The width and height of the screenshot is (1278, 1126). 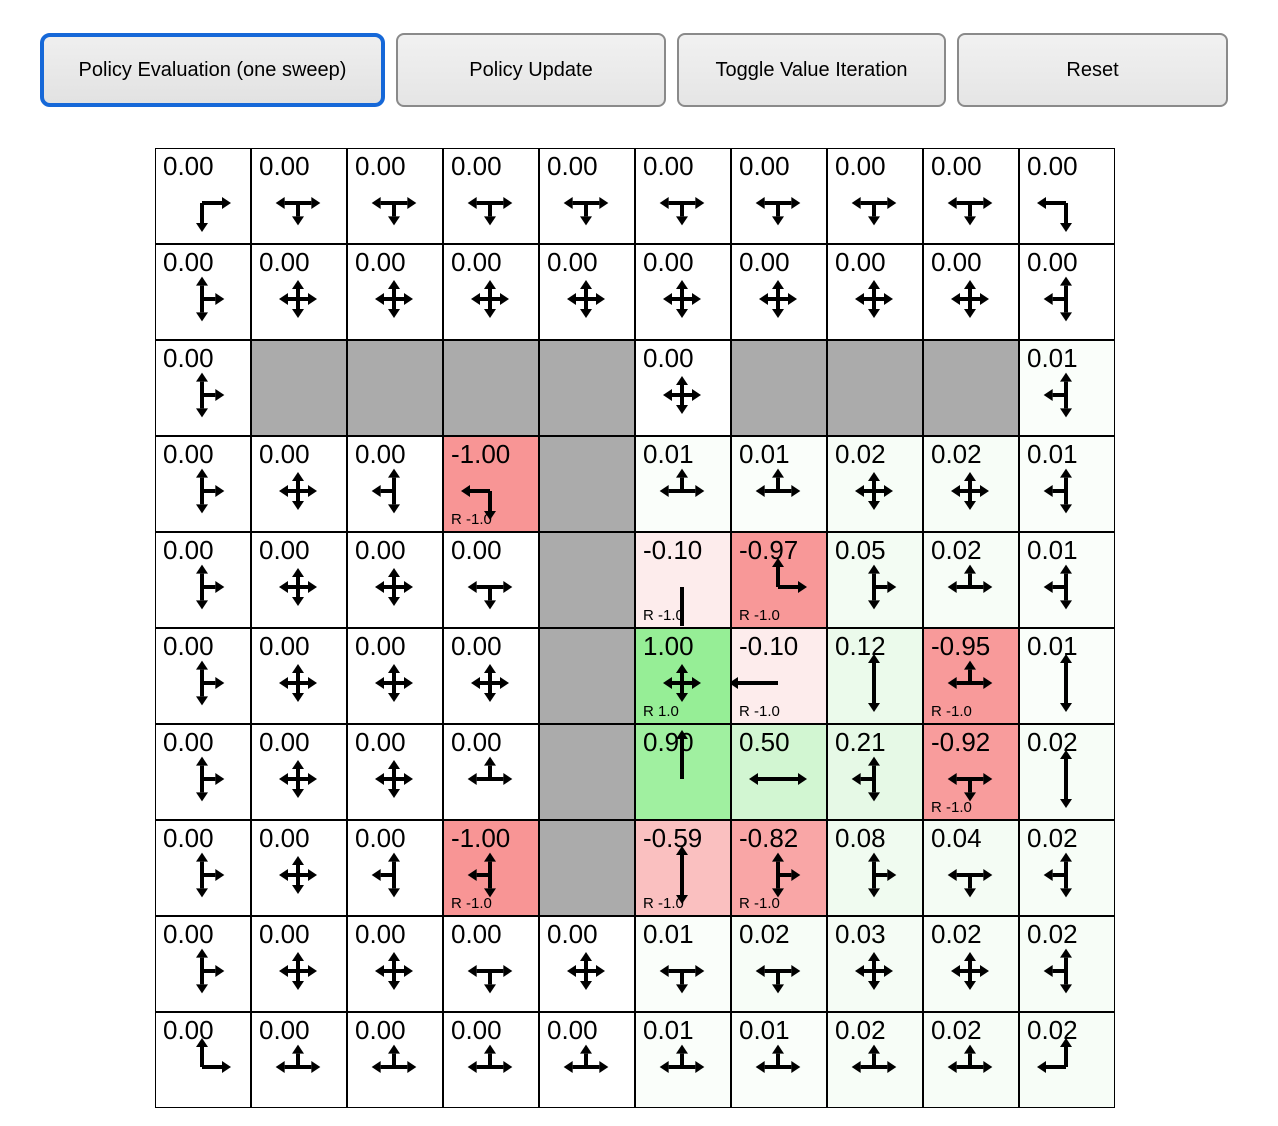 What do you see at coordinates (779, 868) in the screenshot?
I see `grid-cell: -0.82 R -1.0` at bounding box center [779, 868].